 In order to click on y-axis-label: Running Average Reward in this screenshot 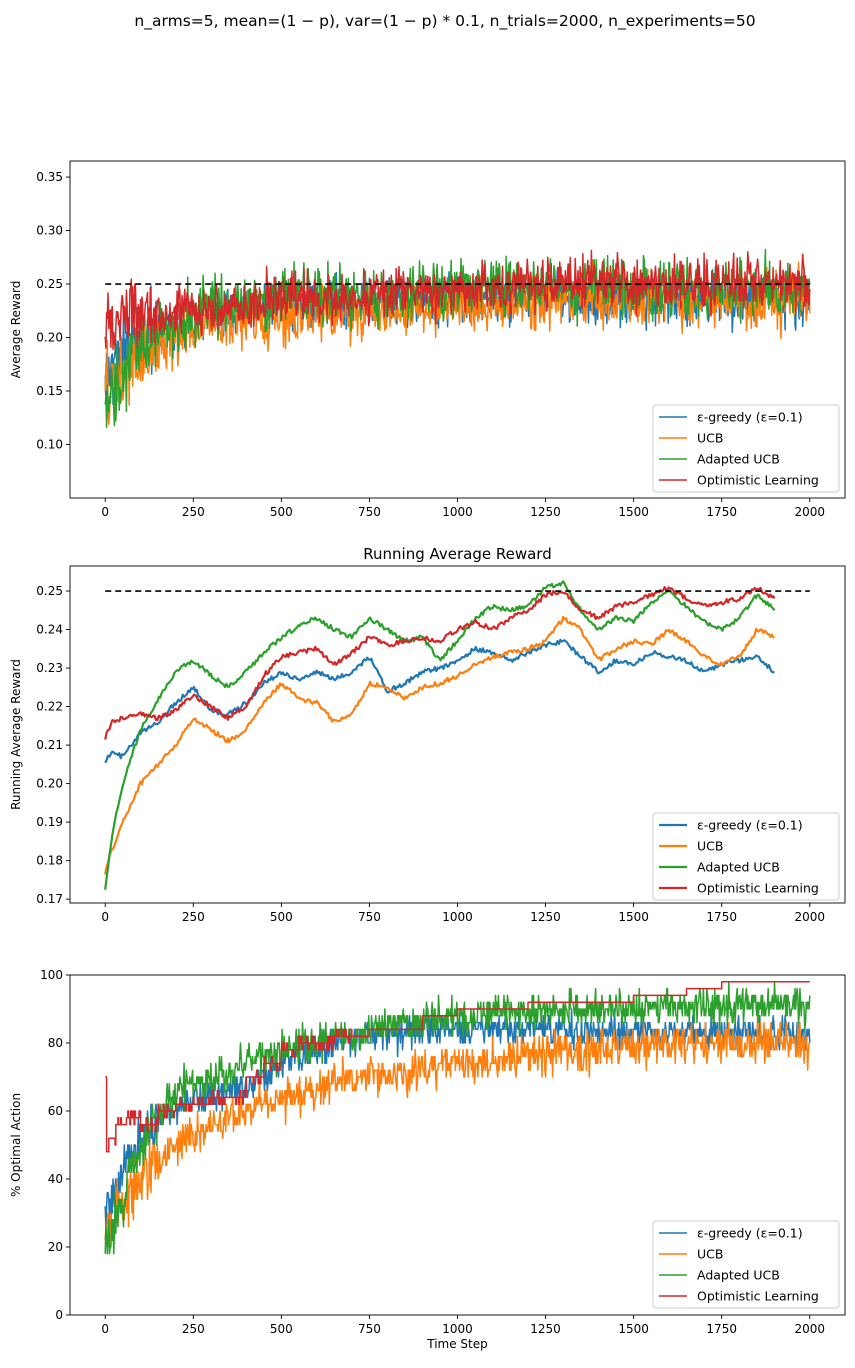, I will do `click(16, 734)`.